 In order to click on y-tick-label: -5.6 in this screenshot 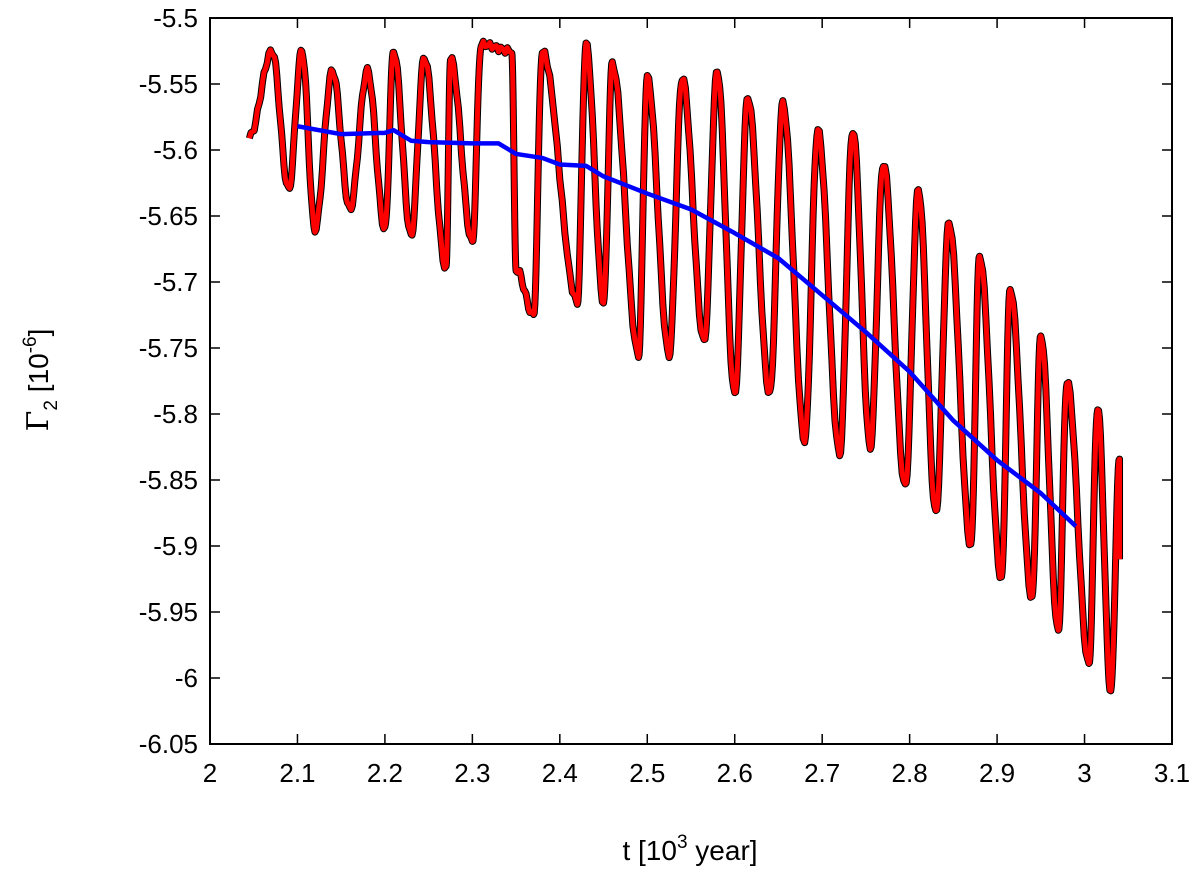, I will do `click(175, 150)`.